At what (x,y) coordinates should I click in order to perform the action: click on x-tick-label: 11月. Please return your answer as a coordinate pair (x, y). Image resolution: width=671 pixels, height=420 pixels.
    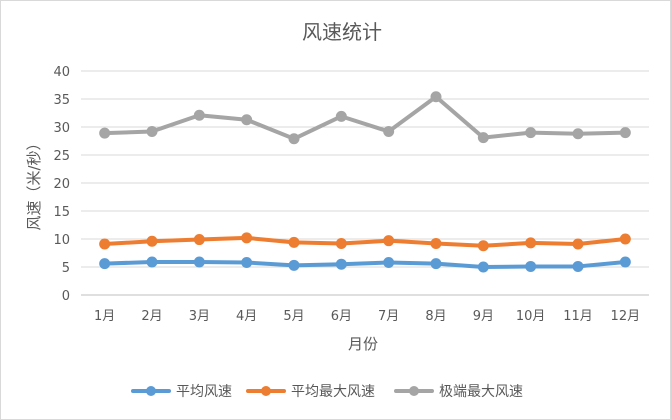
    Looking at the image, I should click on (578, 316).